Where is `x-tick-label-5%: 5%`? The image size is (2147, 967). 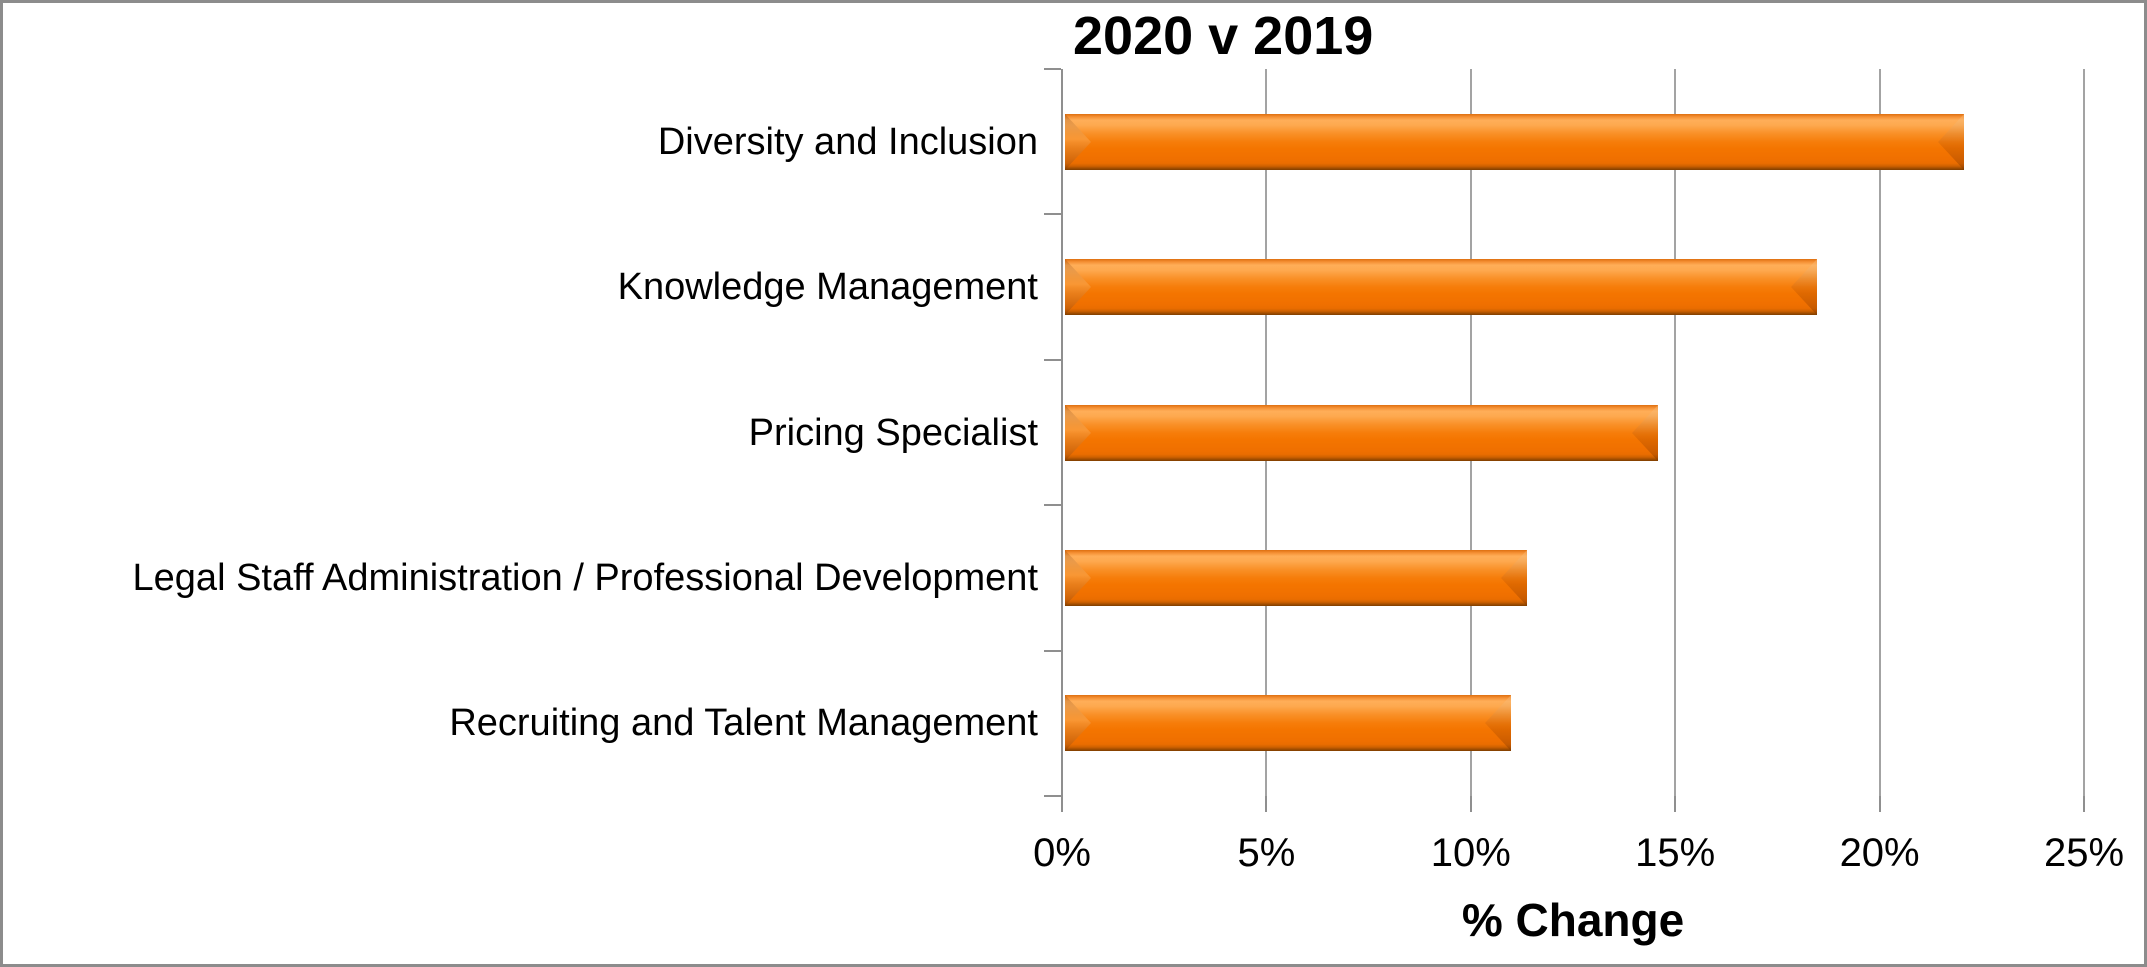 x-tick-label-5%: 5% is located at coordinates (1266, 853).